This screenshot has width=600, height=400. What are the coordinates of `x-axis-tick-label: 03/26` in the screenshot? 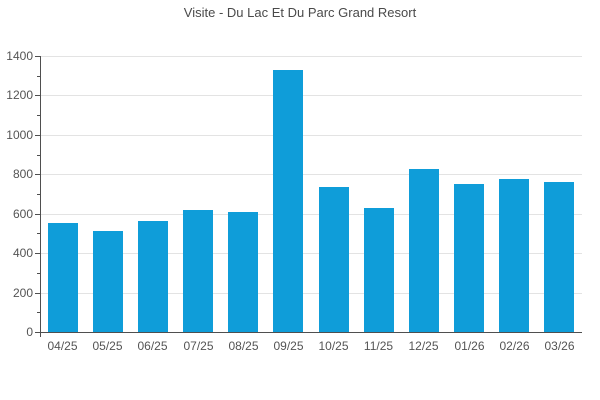 It's located at (559, 346).